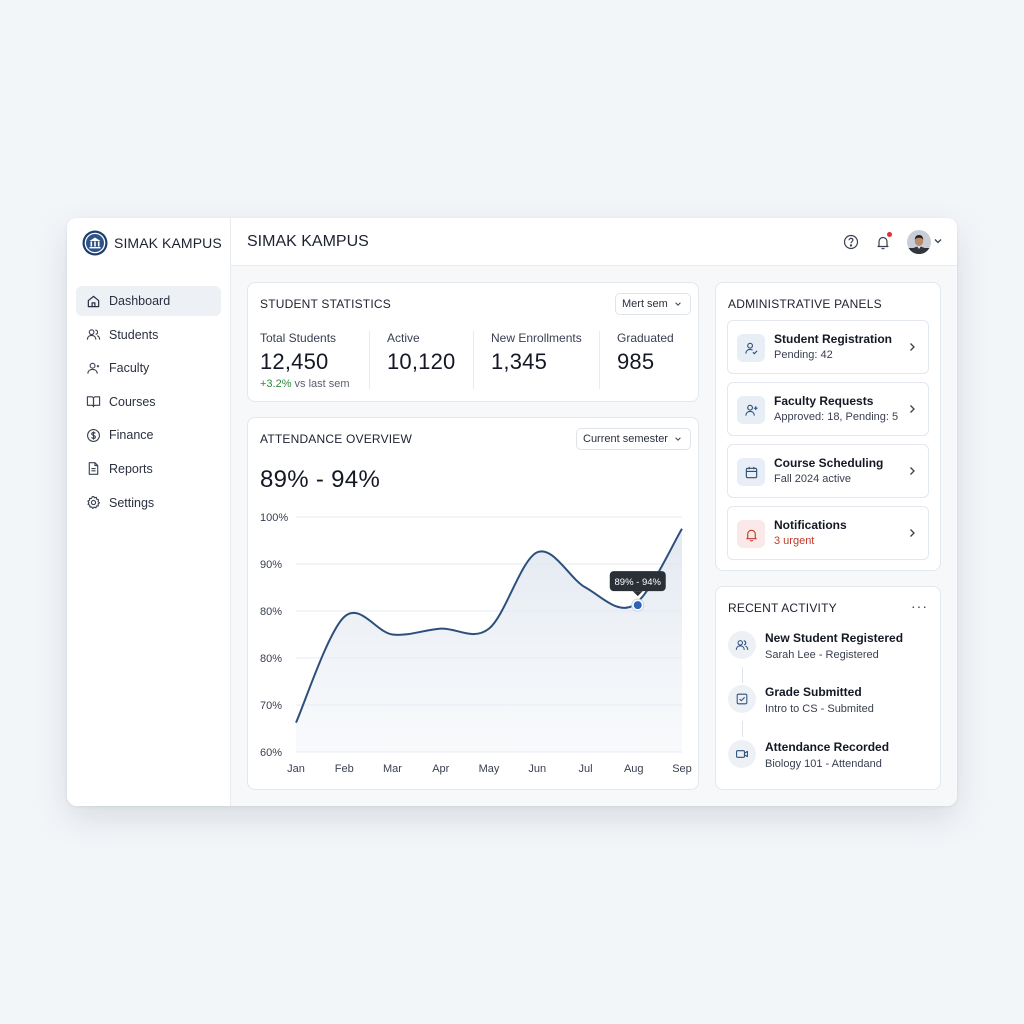  Describe the element at coordinates (536, 353) in the screenshot. I see `stat-new-enrollments: New Enrollments 1,345` at that location.